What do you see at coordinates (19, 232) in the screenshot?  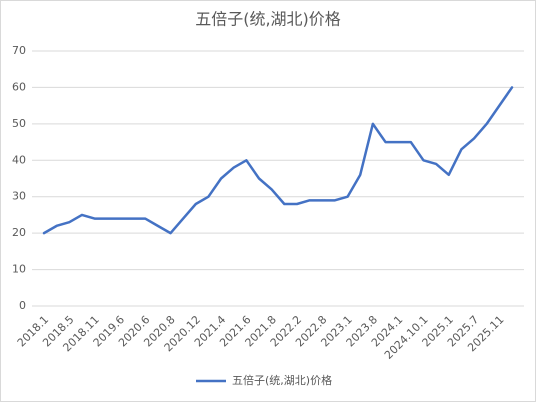 I see `y-tick-label: 20` at bounding box center [19, 232].